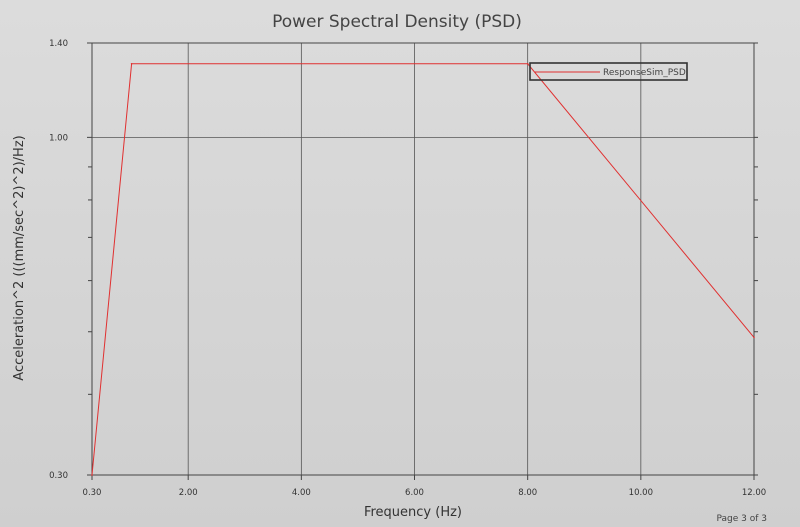 Image resolution: width=800 pixels, height=527 pixels. I want to click on x-tick-label: 8.00, so click(527, 493).